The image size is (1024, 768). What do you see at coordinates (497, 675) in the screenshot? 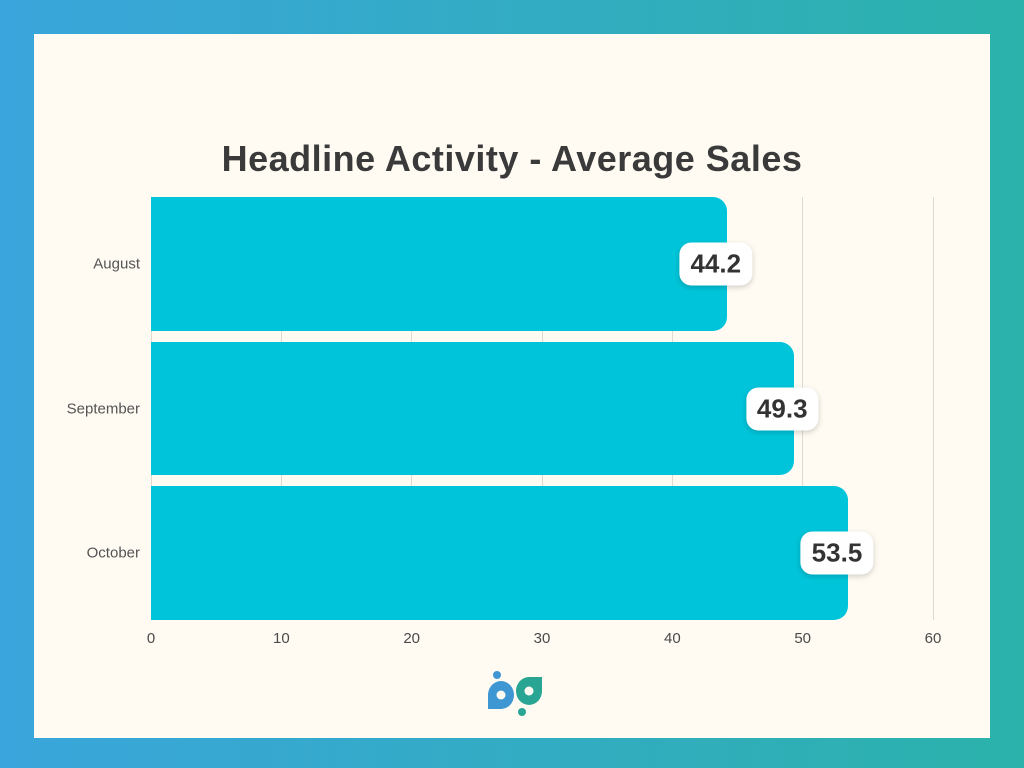
I see `logo-blue-dot-icon` at bounding box center [497, 675].